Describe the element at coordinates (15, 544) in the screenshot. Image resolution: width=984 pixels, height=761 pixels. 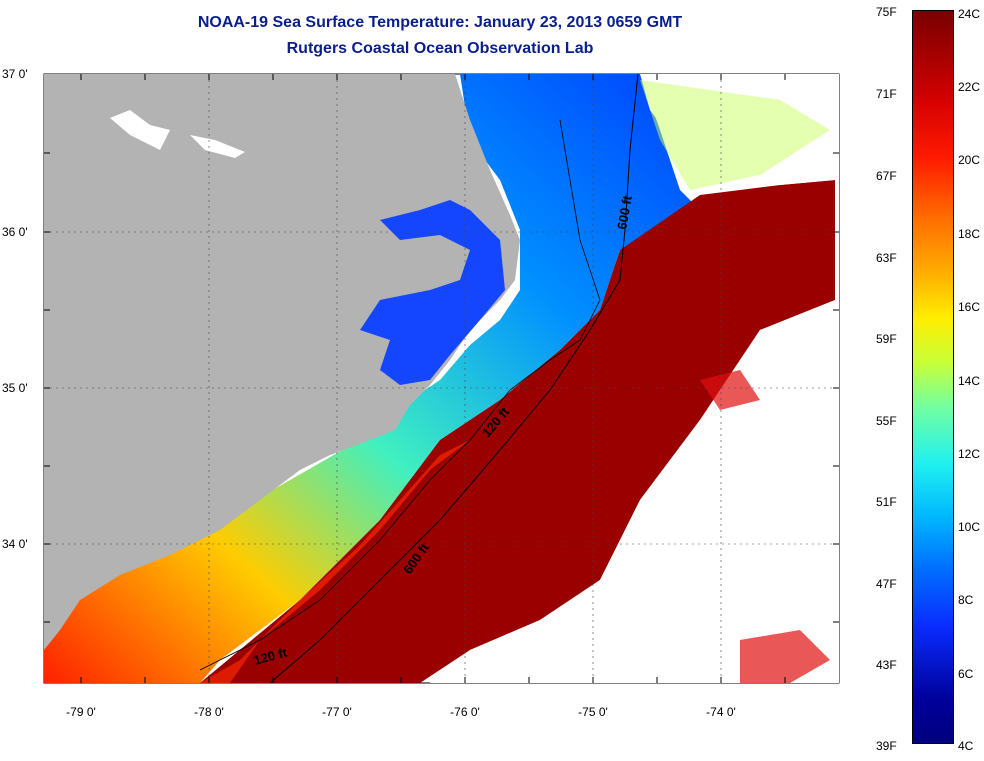
I see `lat-label: 34 0'` at that location.